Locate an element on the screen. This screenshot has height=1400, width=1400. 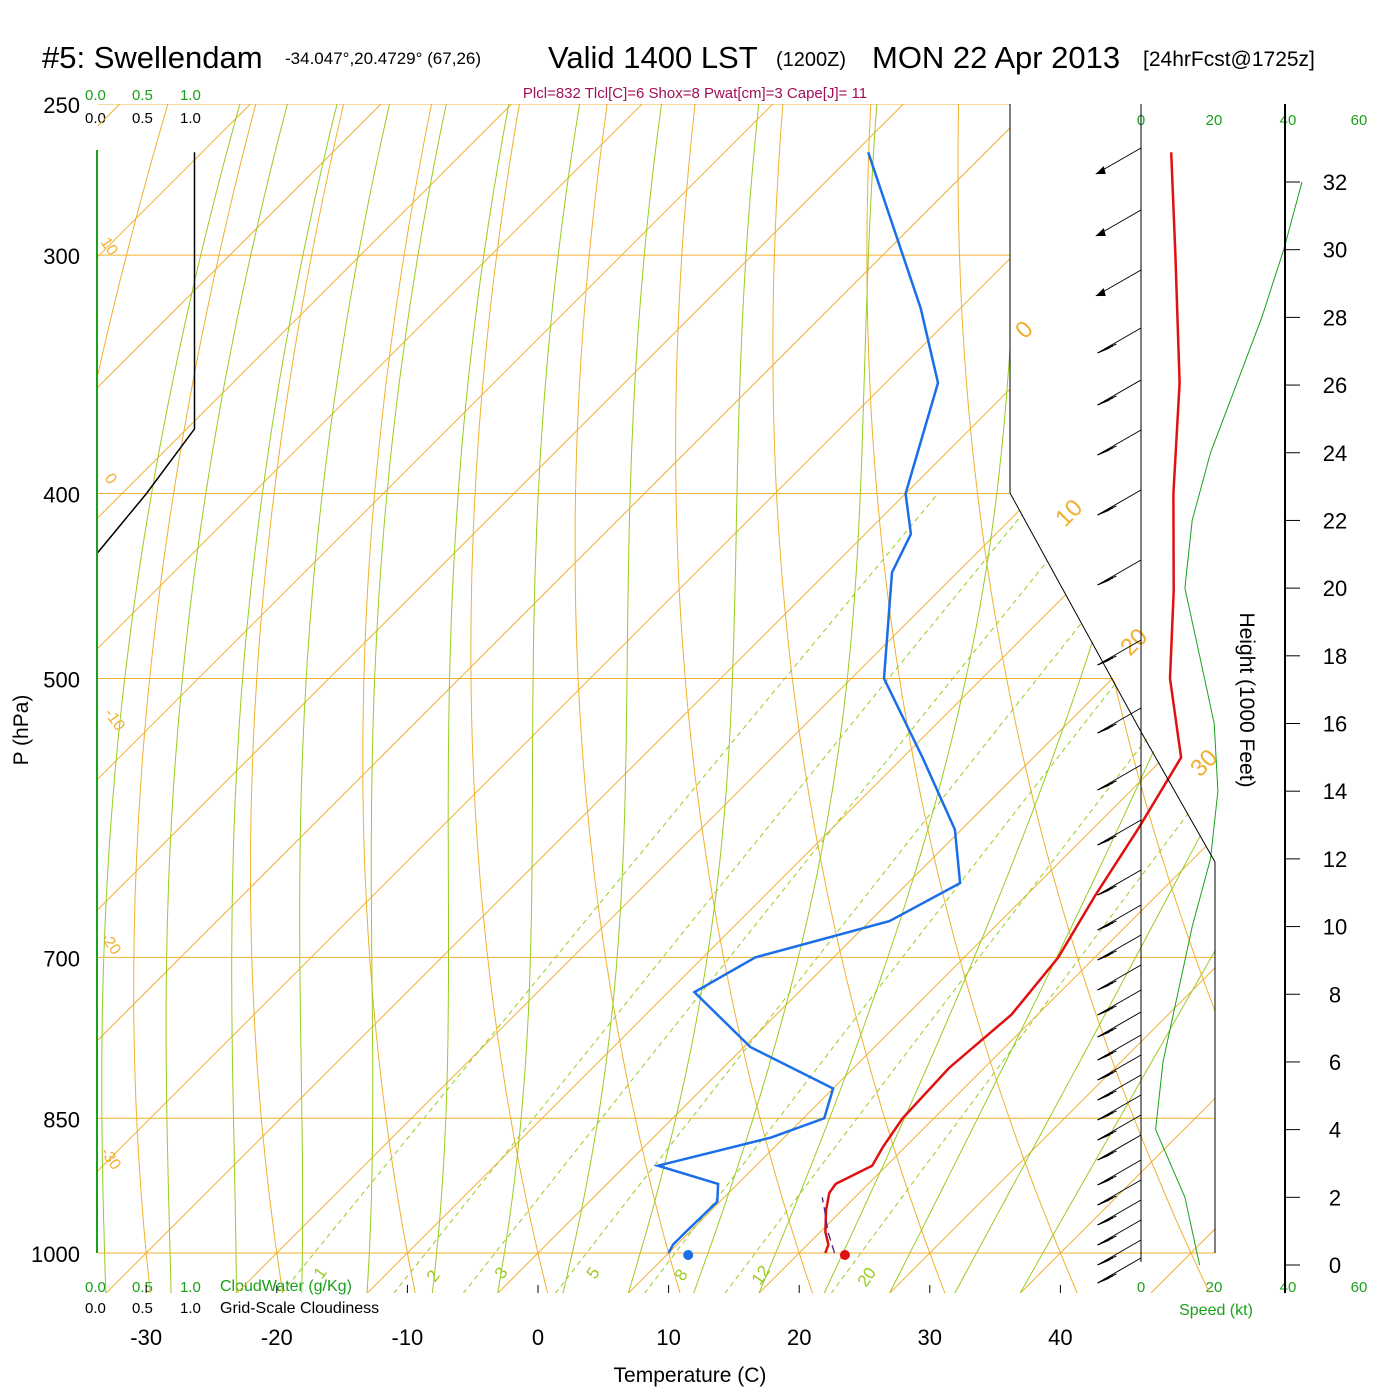
cloud-top-green-2: 1.0 is located at coordinates (190, 95).